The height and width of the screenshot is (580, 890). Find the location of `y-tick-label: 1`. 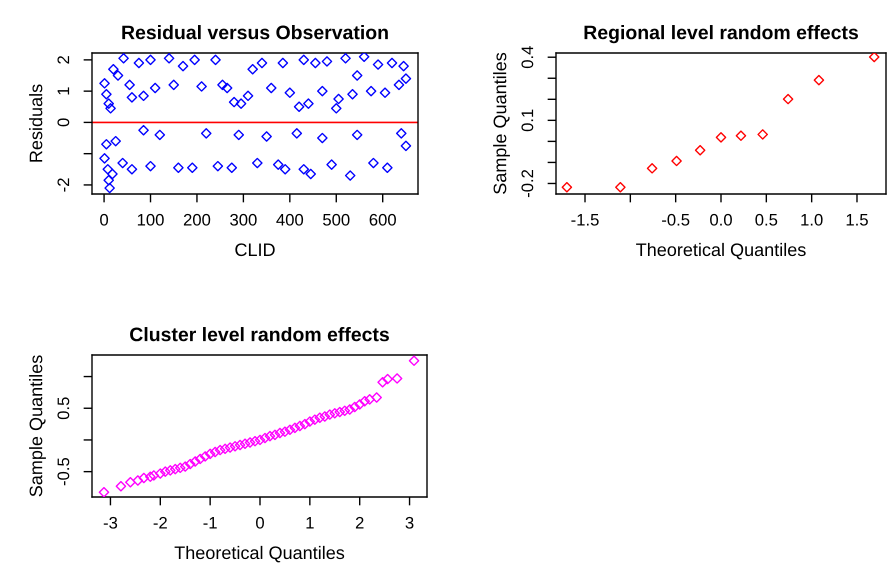

y-tick-label: 1 is located at coordinates (64, 91).